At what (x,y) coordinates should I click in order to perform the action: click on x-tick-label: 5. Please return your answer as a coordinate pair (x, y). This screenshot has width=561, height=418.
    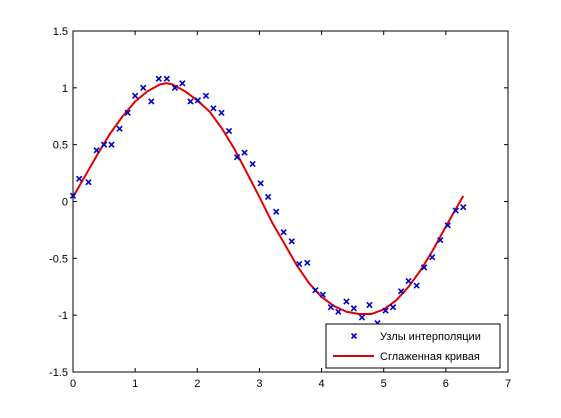
    Looking at the image, I should click on (384, 384).